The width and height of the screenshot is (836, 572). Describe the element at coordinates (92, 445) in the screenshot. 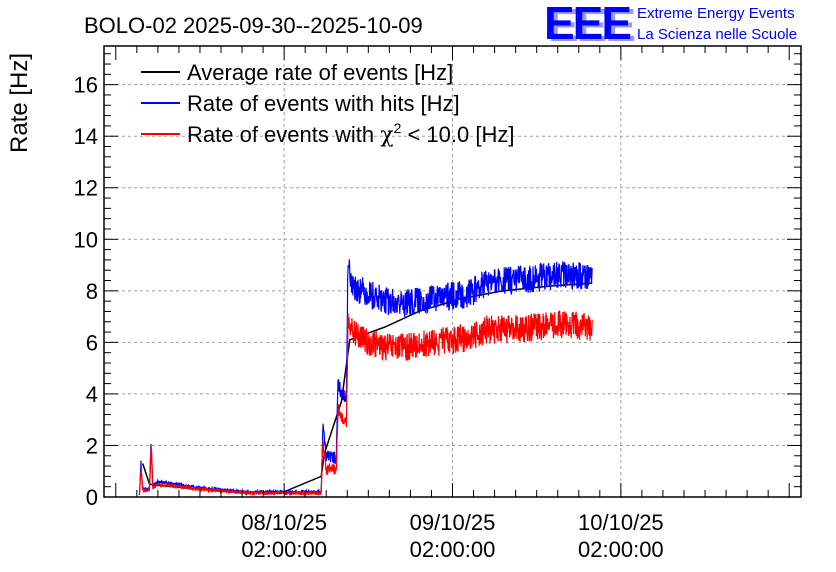

I see `y-tick-label: 2` at that location.